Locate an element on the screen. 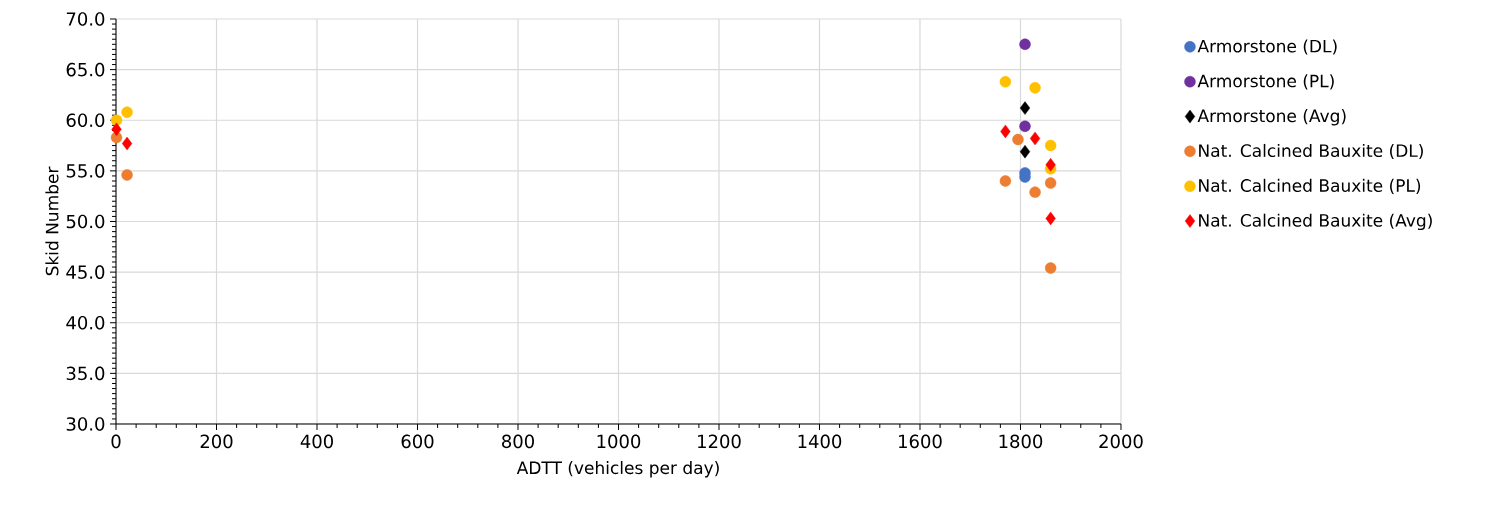 This screenshot has height=510, width=1507. legend-label: Armorstone (DL) is located at coordinates (1267, 47).